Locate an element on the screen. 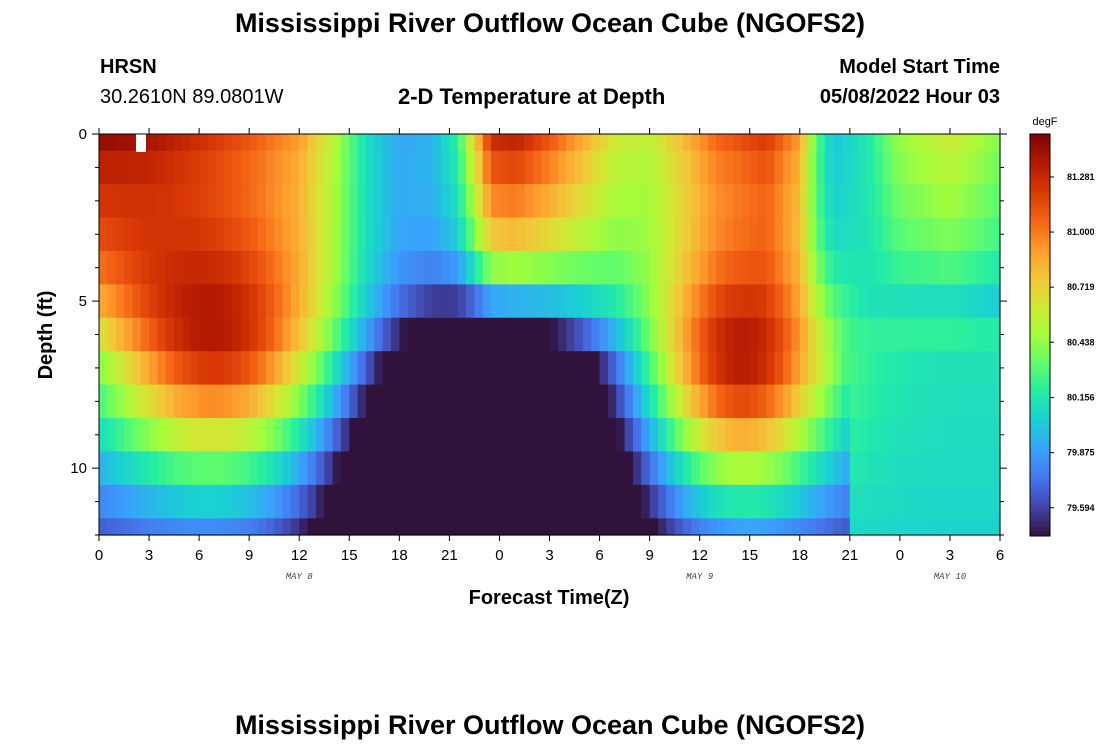  x-tick-label: 3 is located at coordinates (950, 555).